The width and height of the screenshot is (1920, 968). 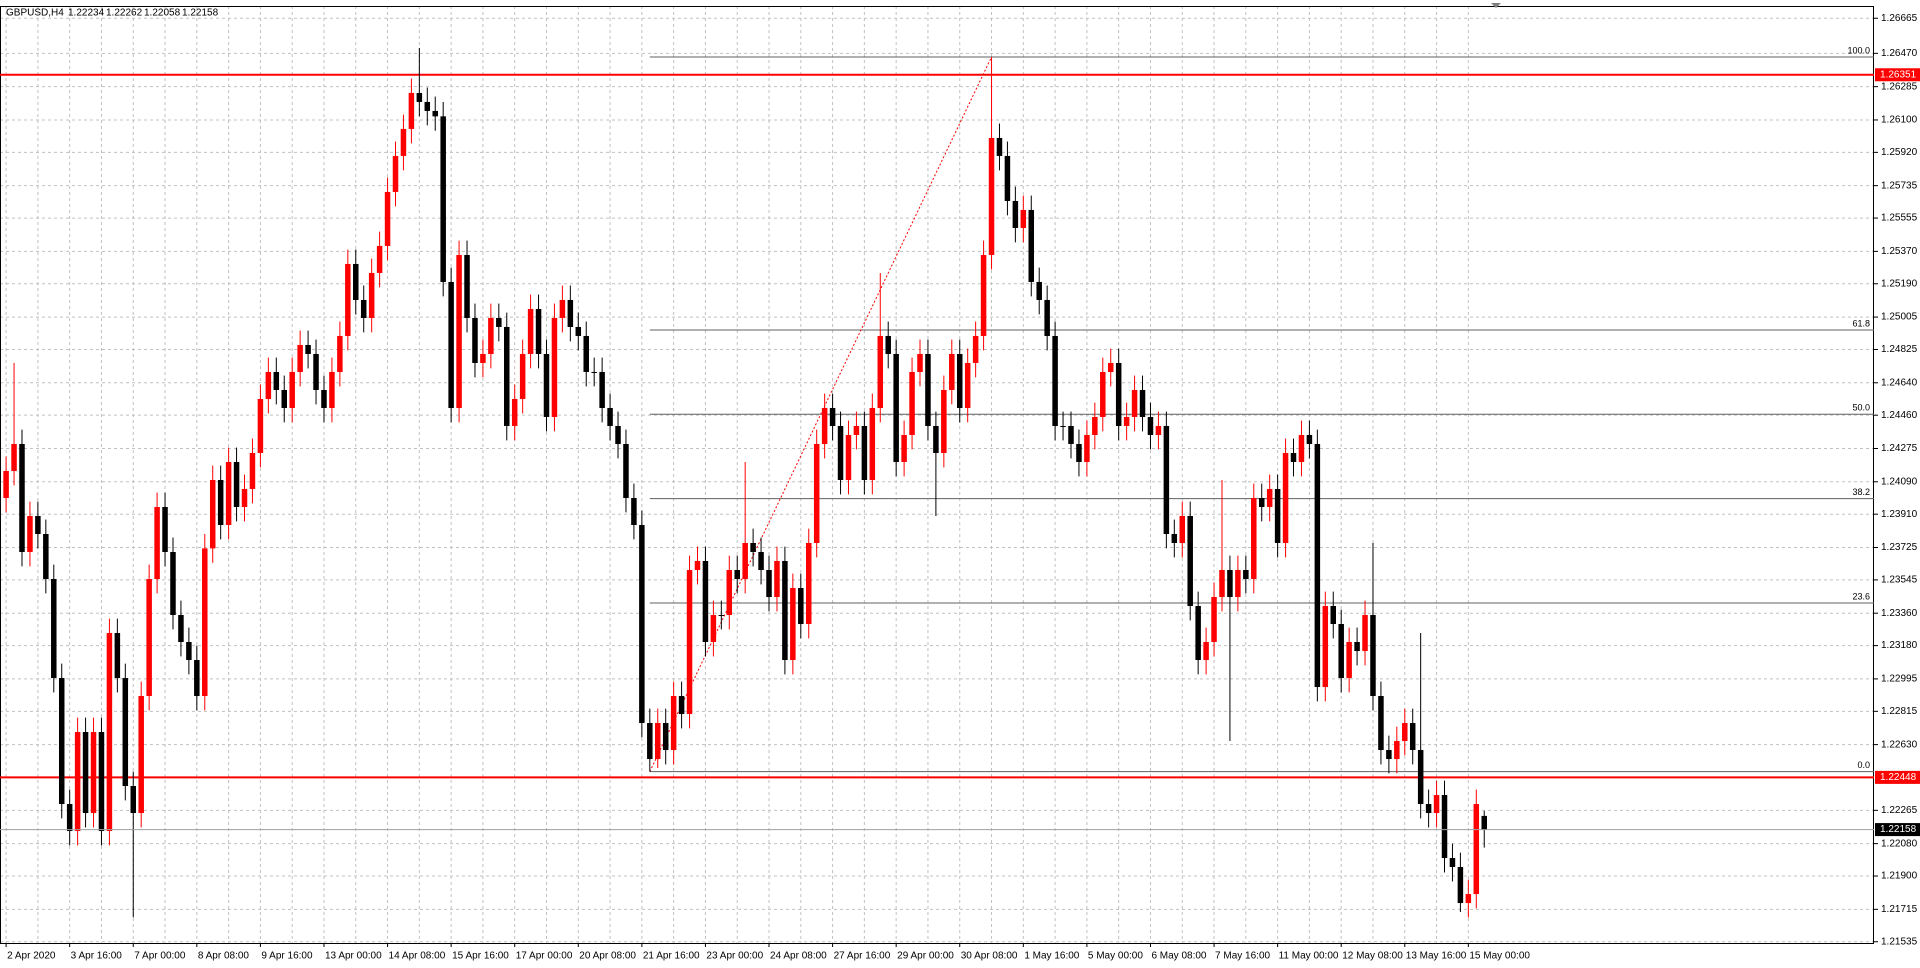 What do you see at coordinates (989, 956) in the screenshot?
I see `x-tick-label: 30 Apr 08:00` at bounding box center [989, 956].